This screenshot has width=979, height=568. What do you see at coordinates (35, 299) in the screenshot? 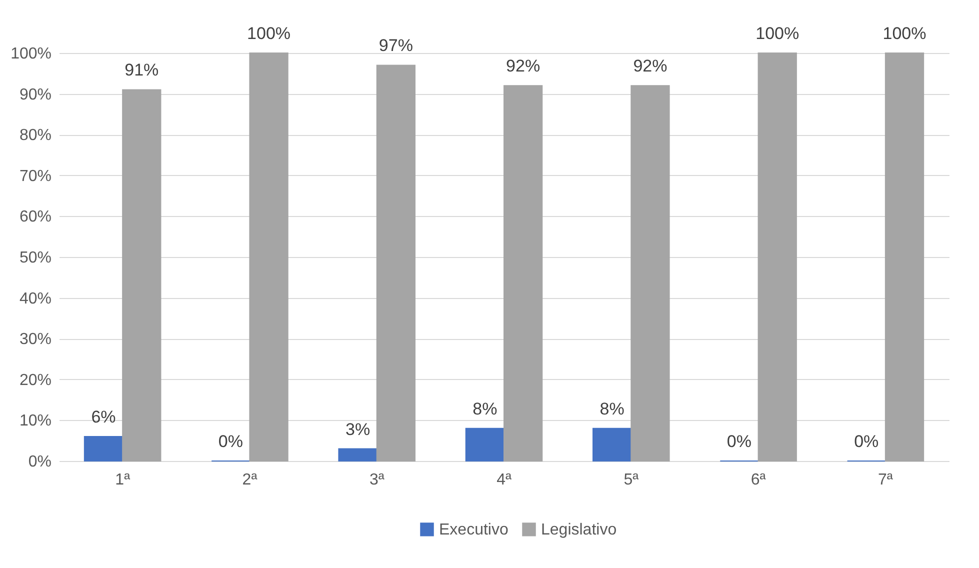
I see `y-tick-label: 40%` at bounding box center [35, 299].